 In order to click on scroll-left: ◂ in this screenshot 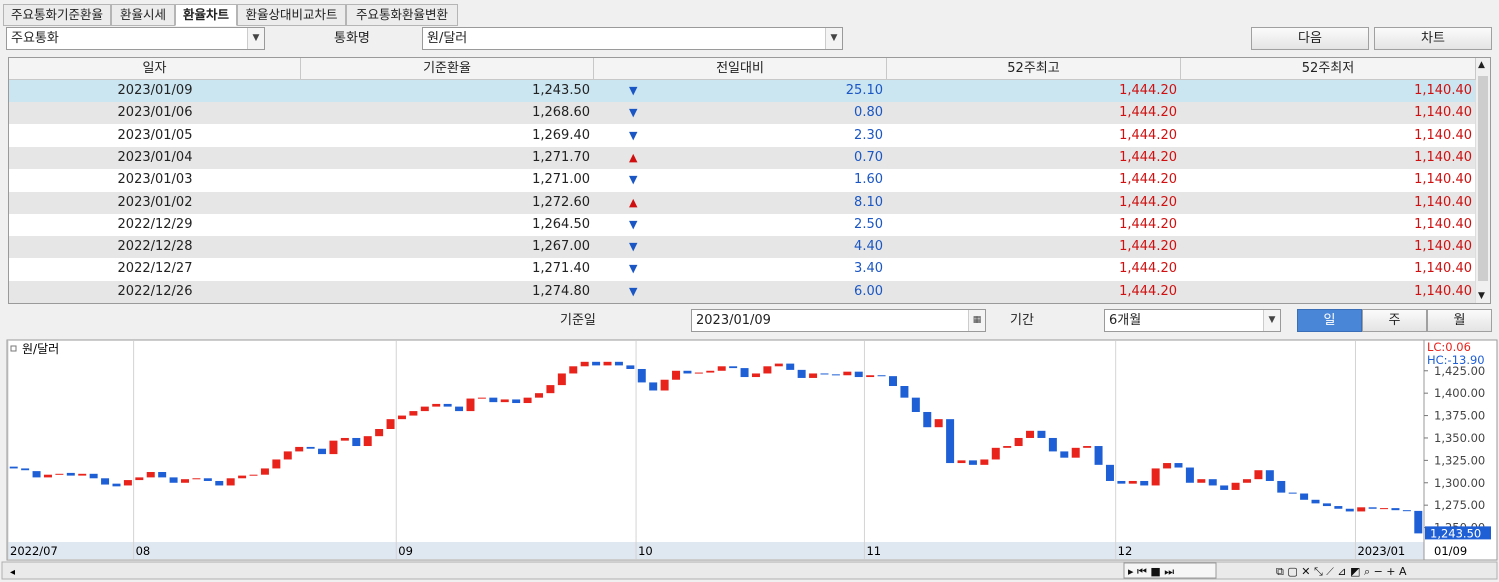, I will do `click(12, 572)`.